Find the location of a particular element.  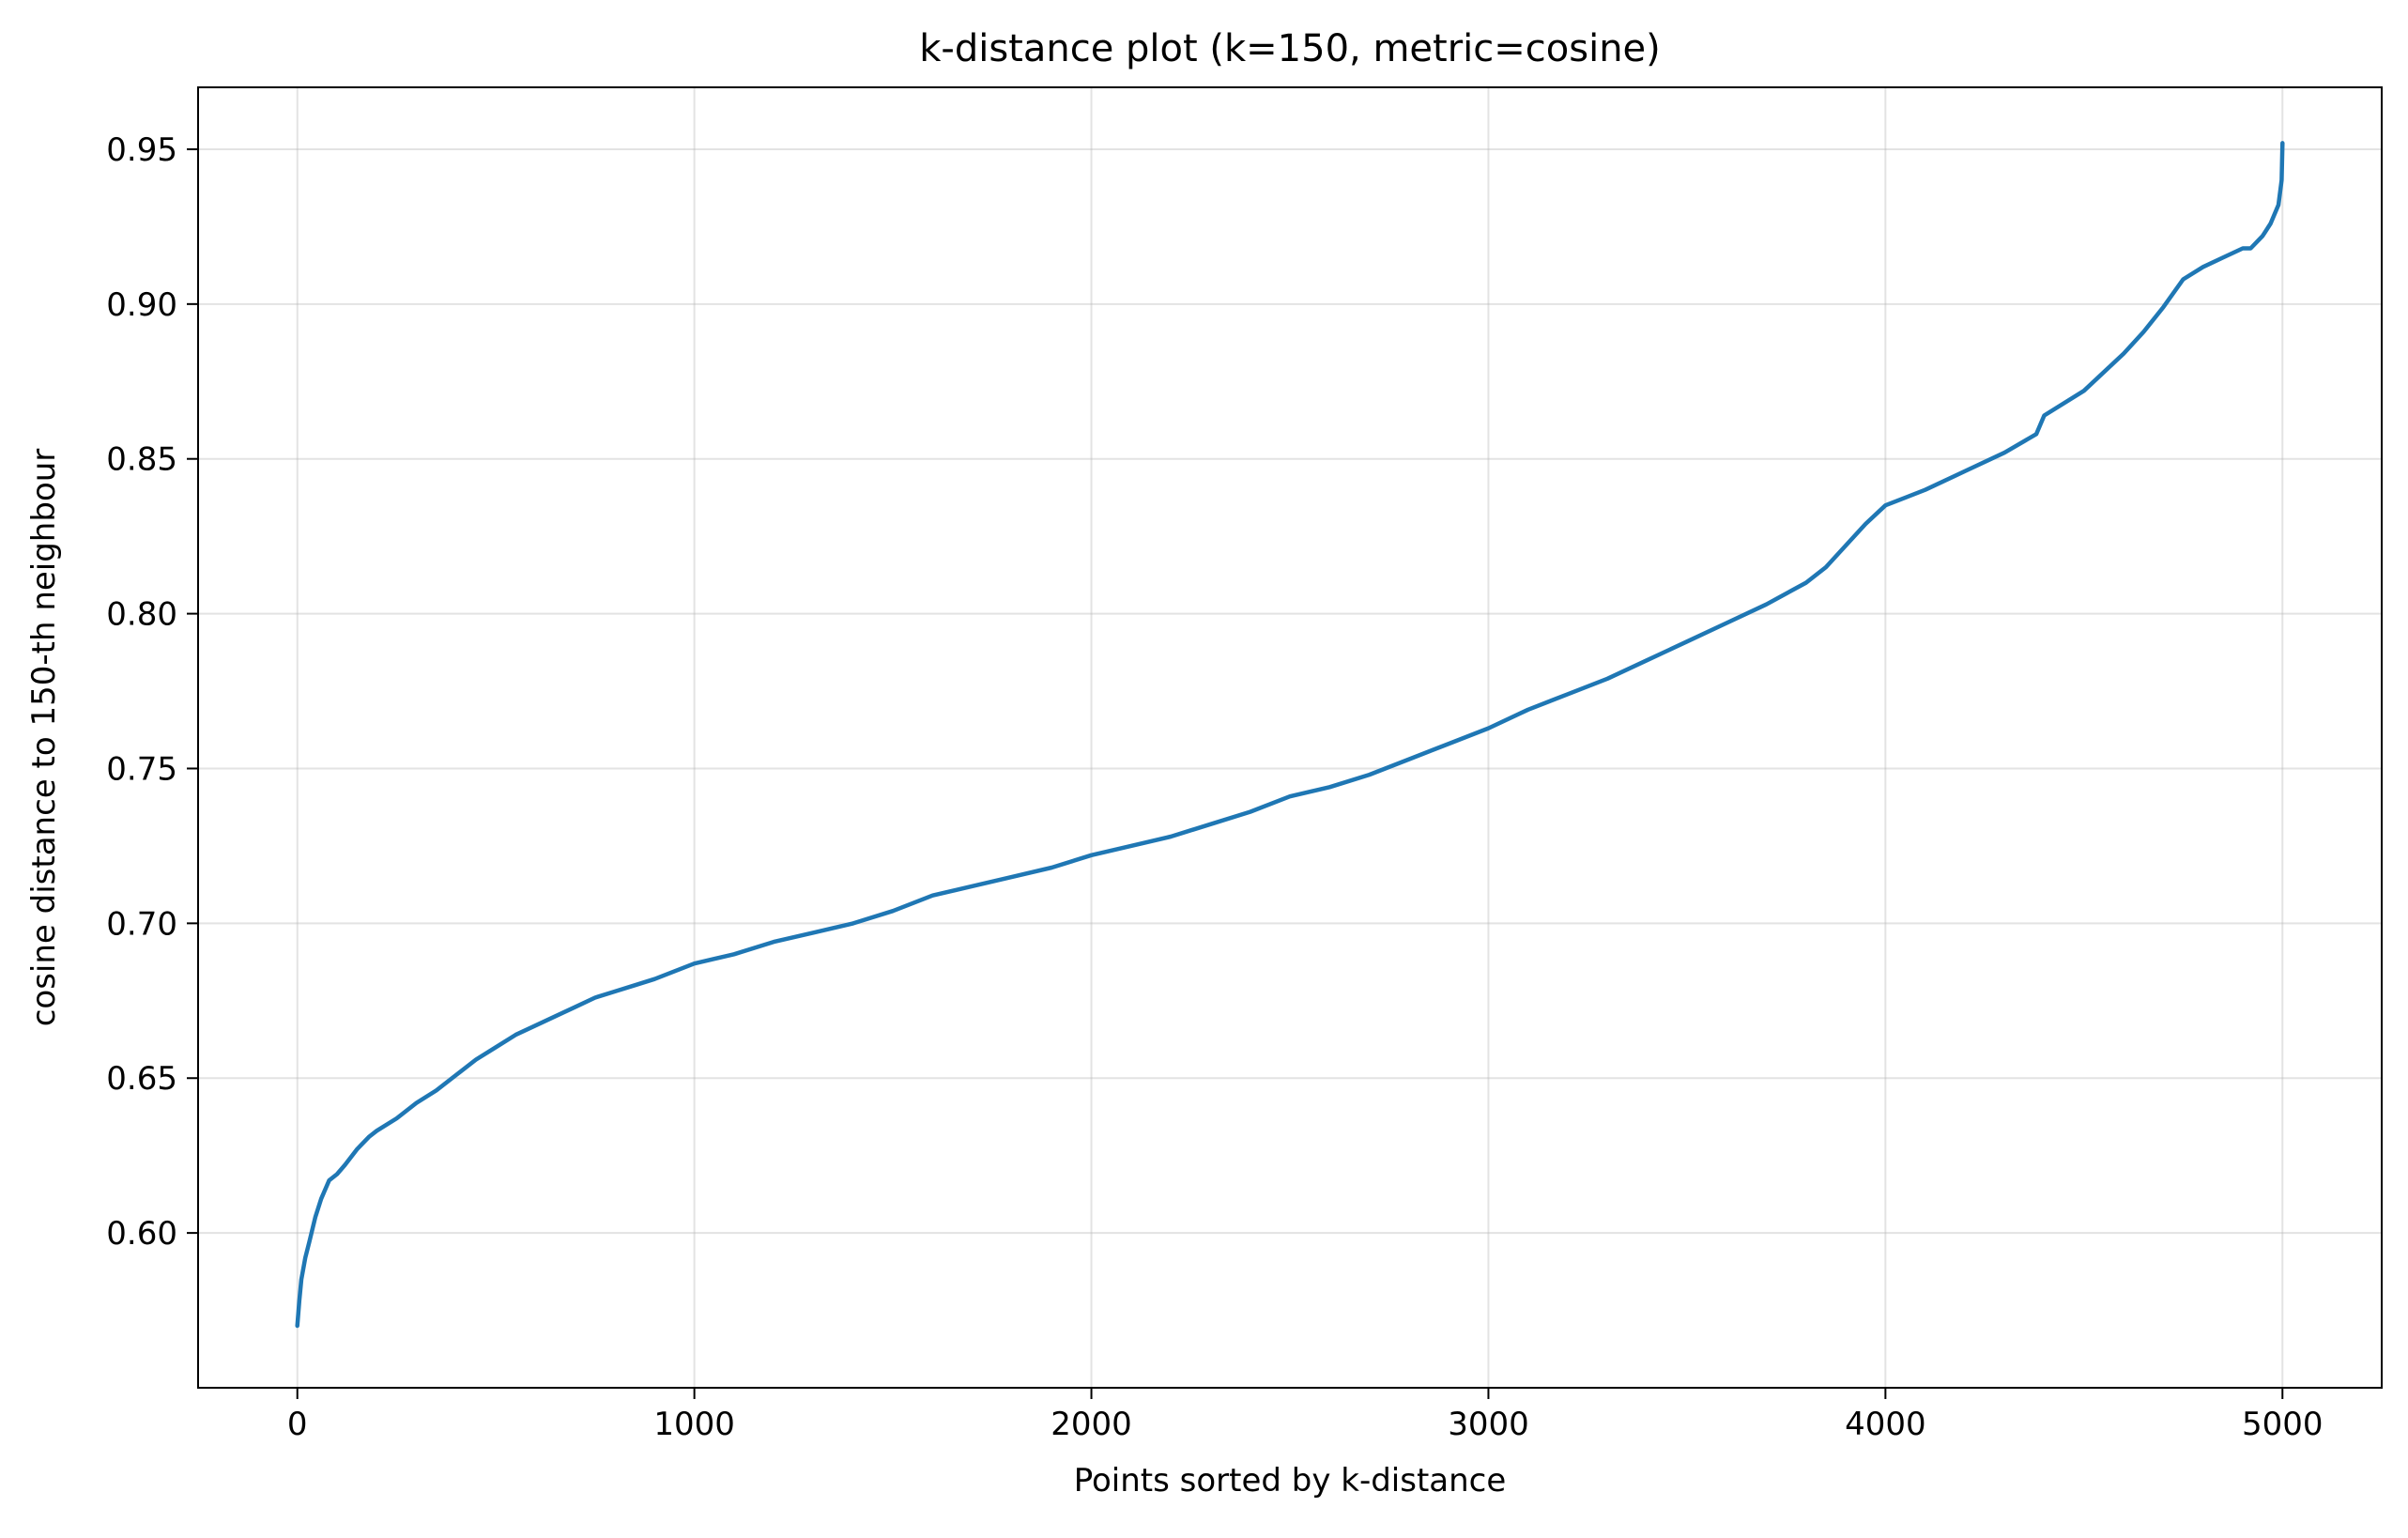

y-tick-label: 0.70 is located at coordinates (141, 924).